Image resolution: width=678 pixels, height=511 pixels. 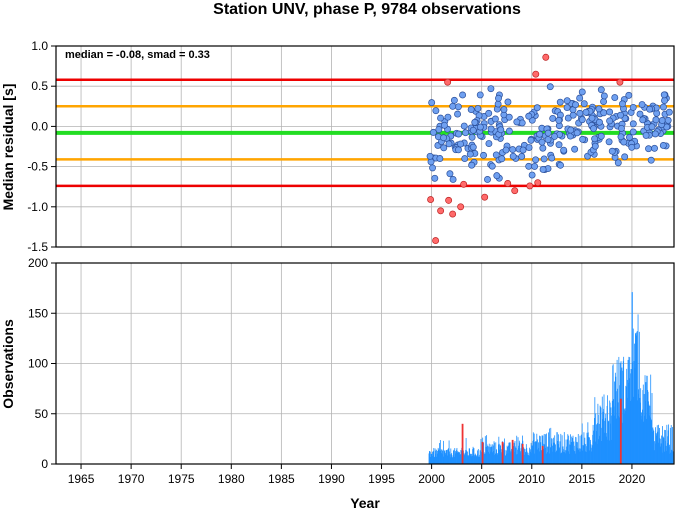 I want to click on y-tick-label: -0.5, so click(x=37, y=167).